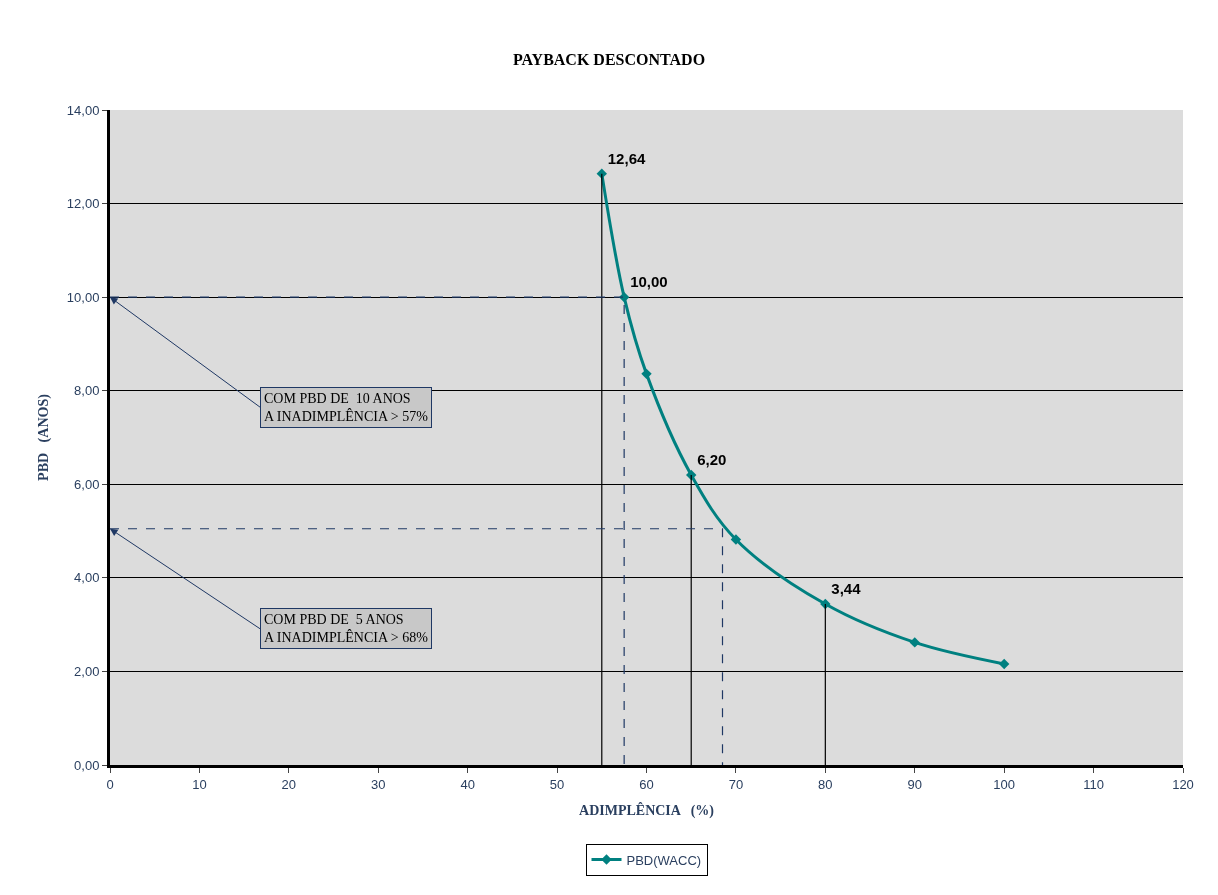 The height and width of the screenshot is (895, 1218). What do you see at coordinates (664, 860) in the screenshot?
I see `legend-label: PBD(WACC)` at bounding box center [664, 860].